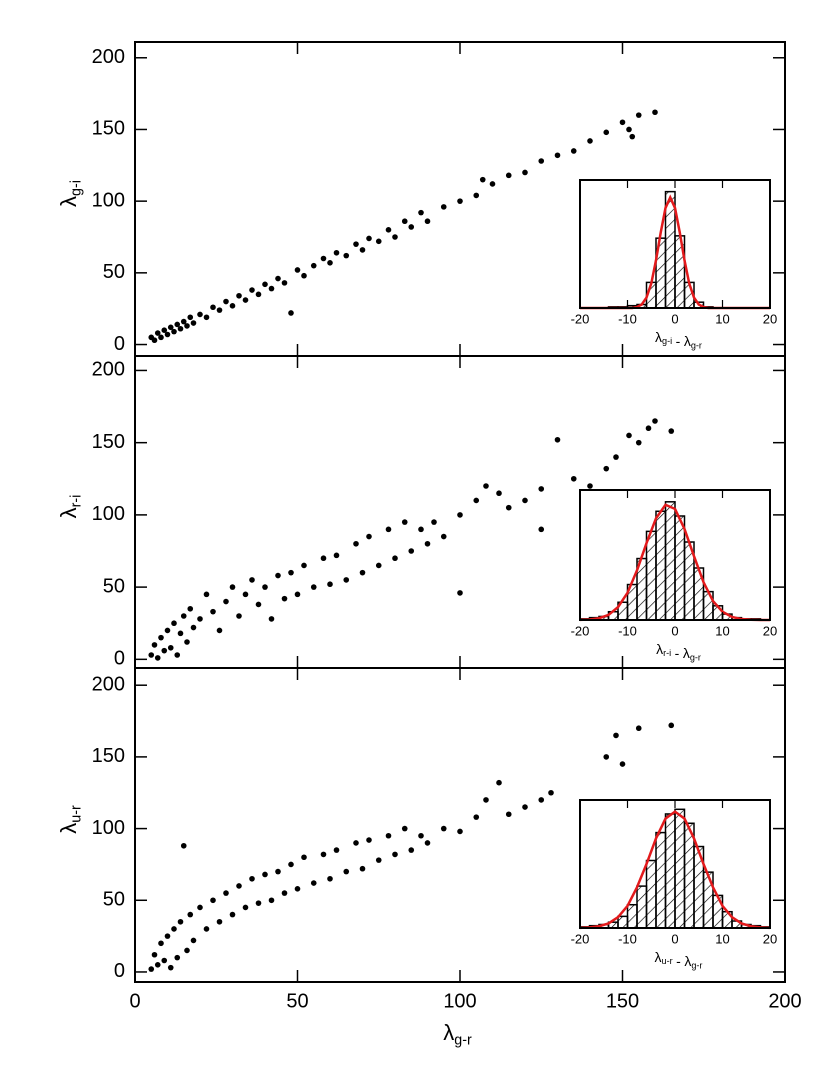 This screenshot has height=1068, width=830. What do you see at coordinates (580, 318) in the screenshot?
I see `inset-x-tick-label: -20` at bounding box center [580, 318].